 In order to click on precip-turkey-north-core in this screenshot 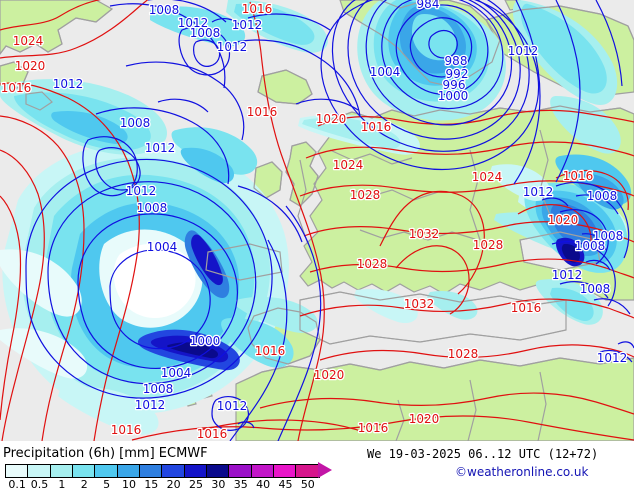, I will do `click(600, 191)`.